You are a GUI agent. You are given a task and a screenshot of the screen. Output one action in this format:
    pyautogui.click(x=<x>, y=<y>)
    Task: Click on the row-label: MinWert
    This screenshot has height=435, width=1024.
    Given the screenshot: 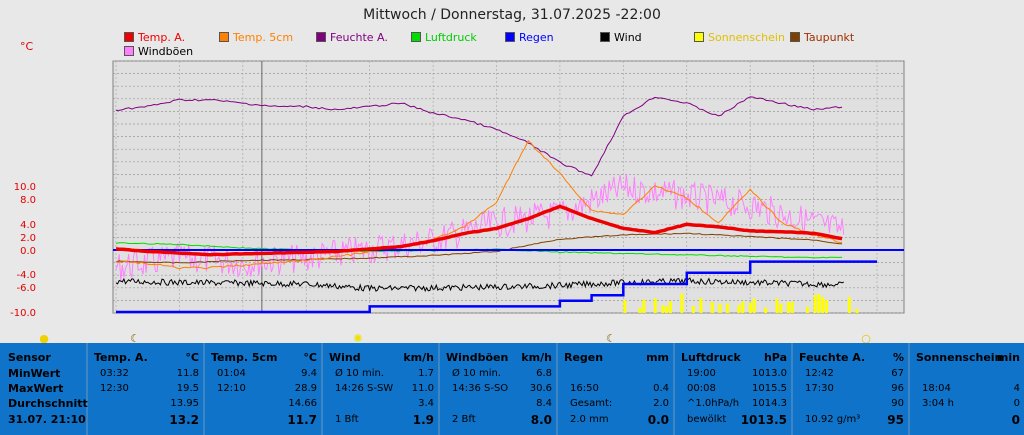 What is the action you would take?
    pyautogui.click(x=34, y=373)
    